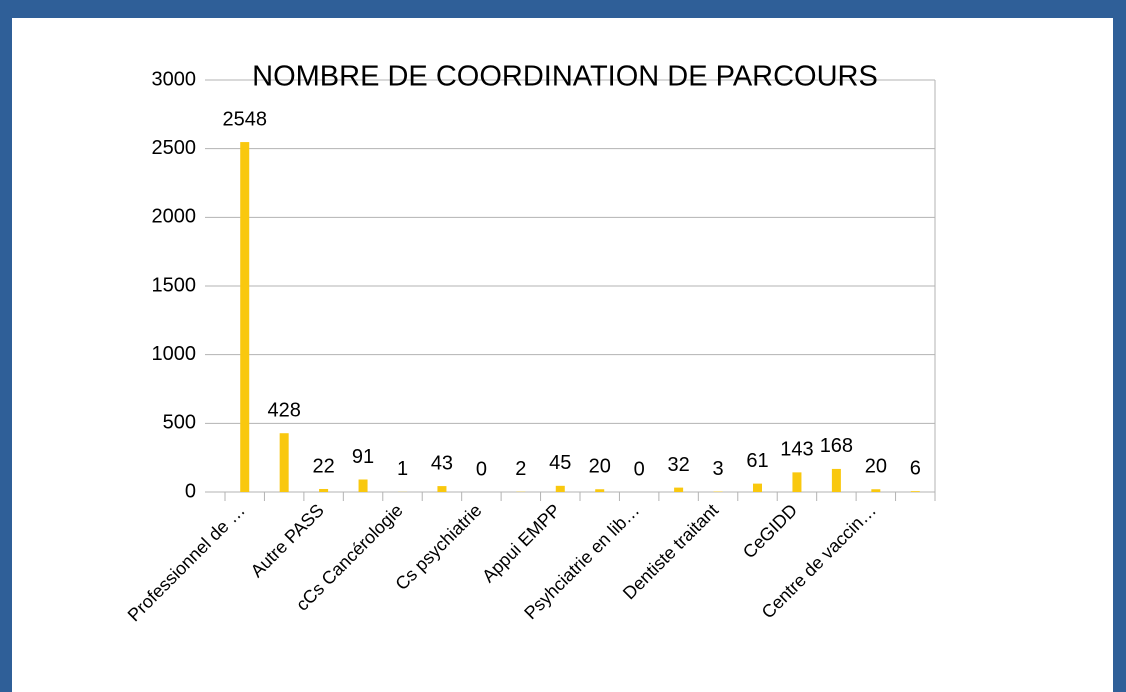 This screenshot has height=692, width=1126. Describe the element at coordinates (520, 469) in the screenshot. I see `data-label: 2` at that location.